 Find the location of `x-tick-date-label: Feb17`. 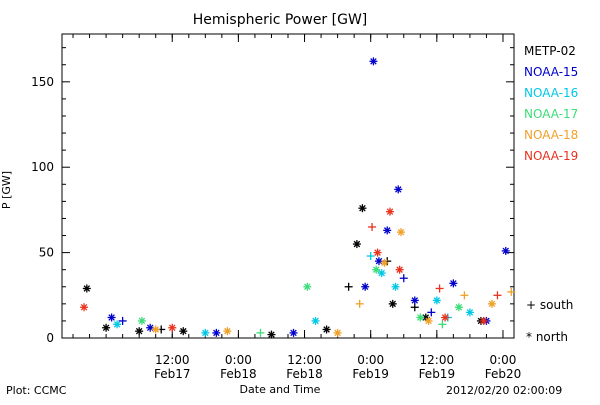

x-tick-date-label: Feb17 is located at coordinates (172, 374).